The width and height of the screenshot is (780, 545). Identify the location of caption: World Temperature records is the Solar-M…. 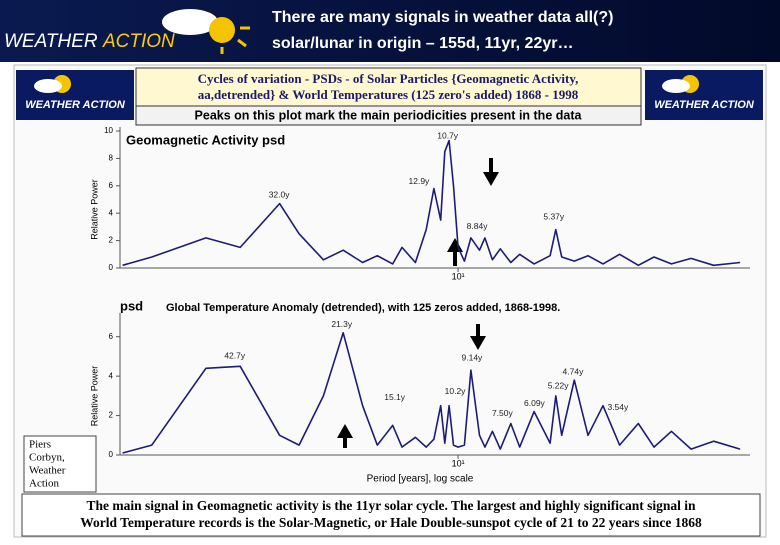
(391, 522).